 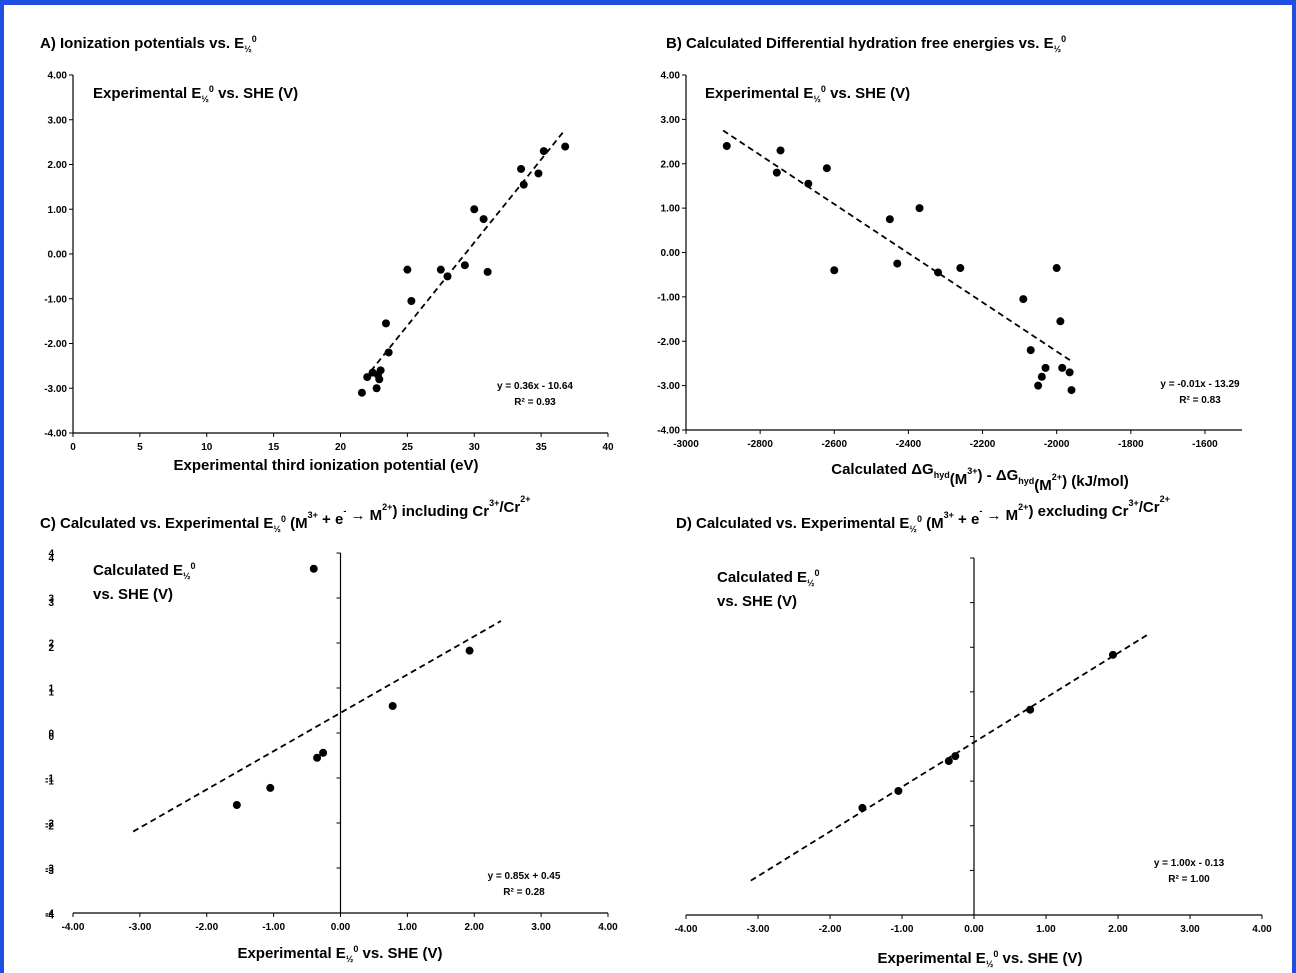 I want to click on panel-d-ytick-label: 2, so click(x=51, y=648).